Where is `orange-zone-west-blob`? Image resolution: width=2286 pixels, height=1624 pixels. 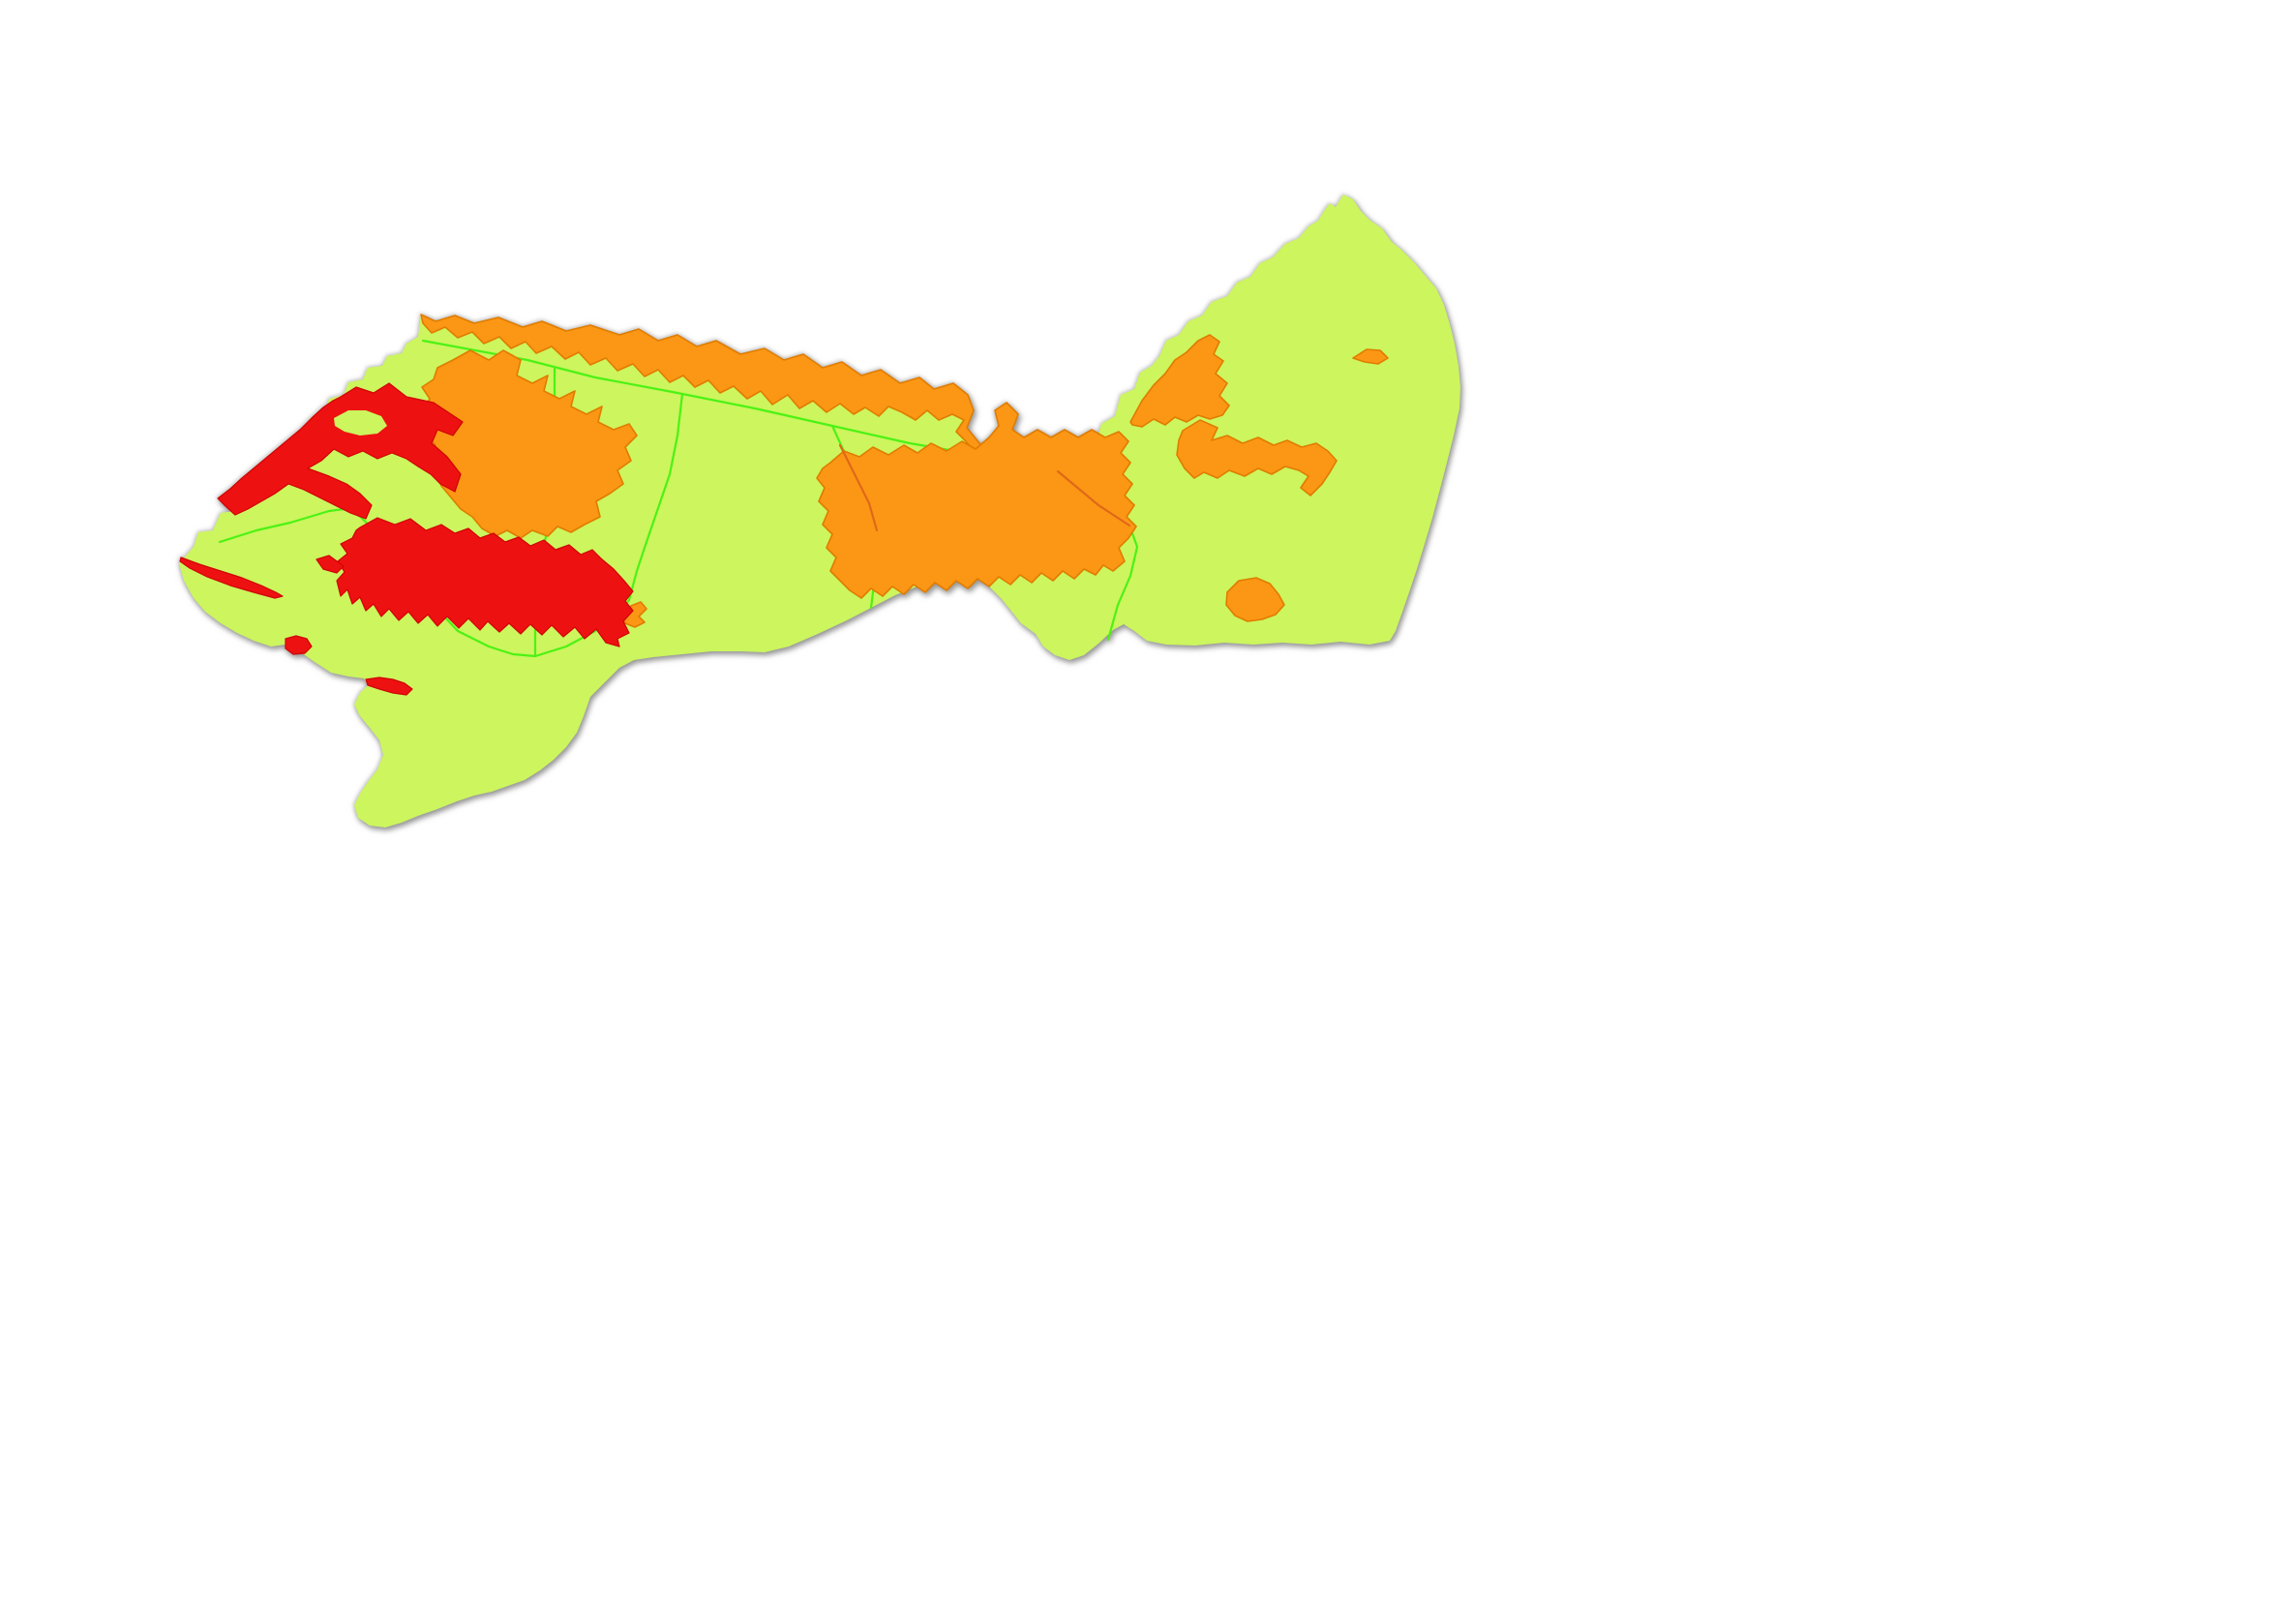 orange-zone-west-blob is located at coordinates (529, 444).